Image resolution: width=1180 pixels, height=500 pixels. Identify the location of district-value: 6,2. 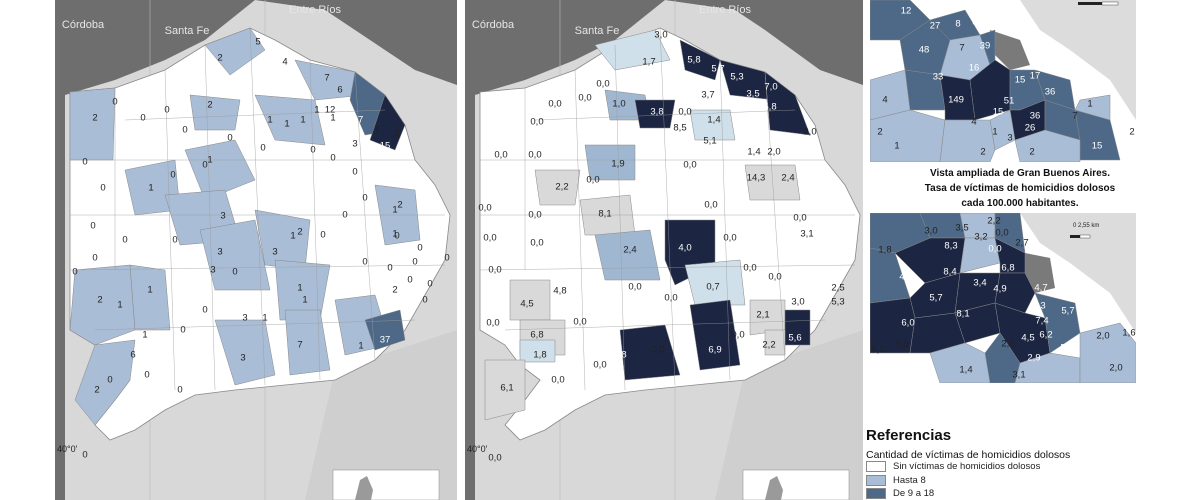
(1045, 335).